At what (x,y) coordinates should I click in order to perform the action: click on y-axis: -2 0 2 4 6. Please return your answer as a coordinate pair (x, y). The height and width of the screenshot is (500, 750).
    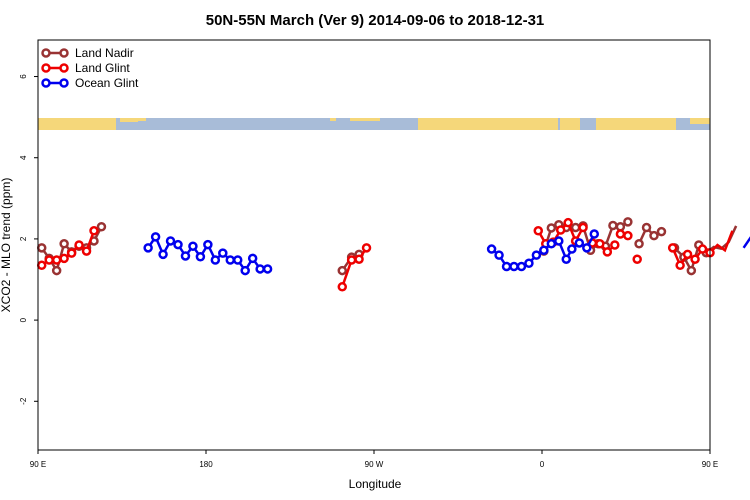
    Looking at the image, I should click on (28, 239).